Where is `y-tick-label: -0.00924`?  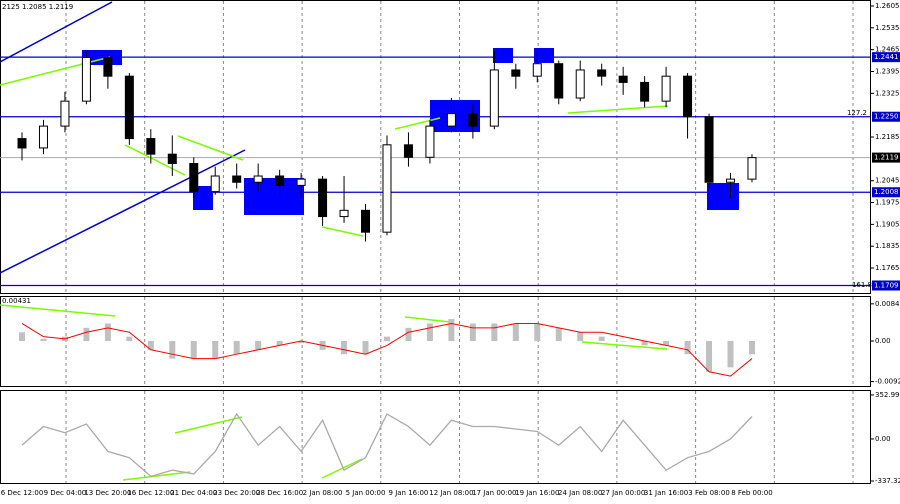
y-tick-label: -0.00924 is located at coordinates (887, 382).